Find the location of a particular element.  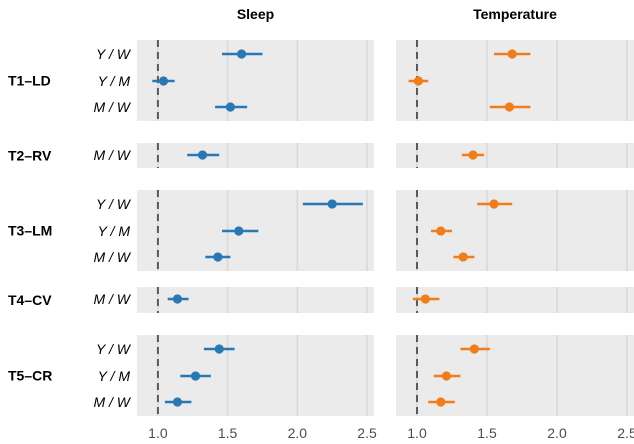

group-label: T4–CV is located at coordinates (30, 300).